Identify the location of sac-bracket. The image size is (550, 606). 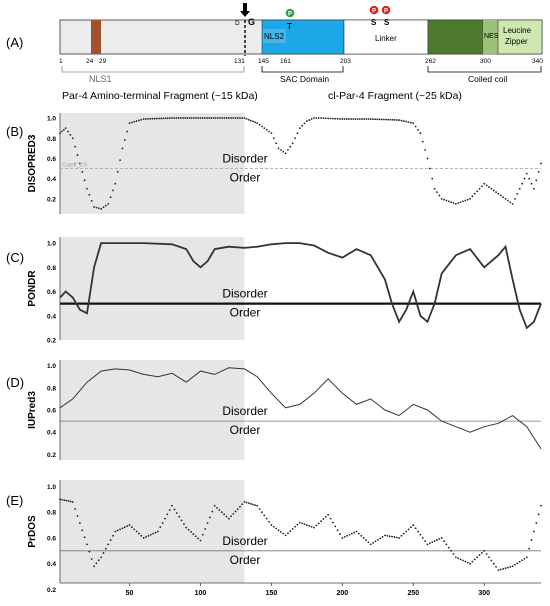
(302, 69).